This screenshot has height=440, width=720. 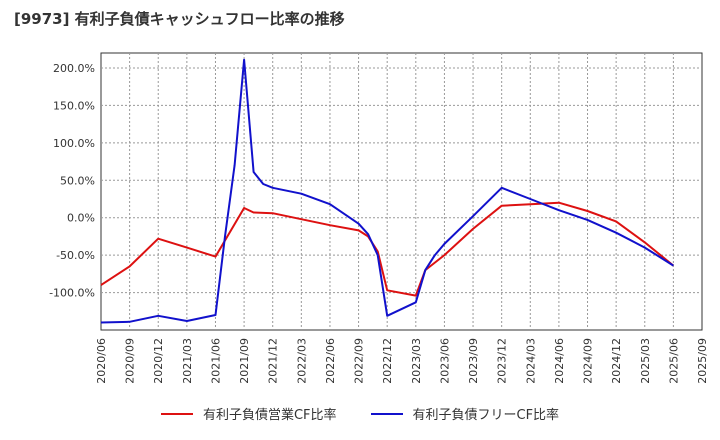 I want to click on x-tick-label: 2020/09, so click(x=130, y=361).